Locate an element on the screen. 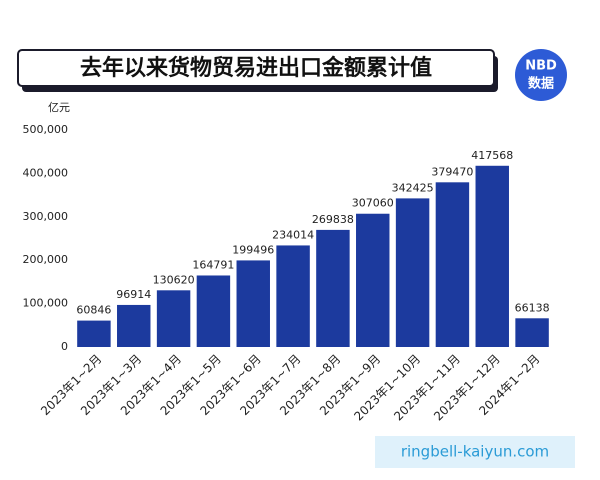 The height and width of the screenshot is (480, 600). value-label: 66138 is located at coordinates (532, 307).